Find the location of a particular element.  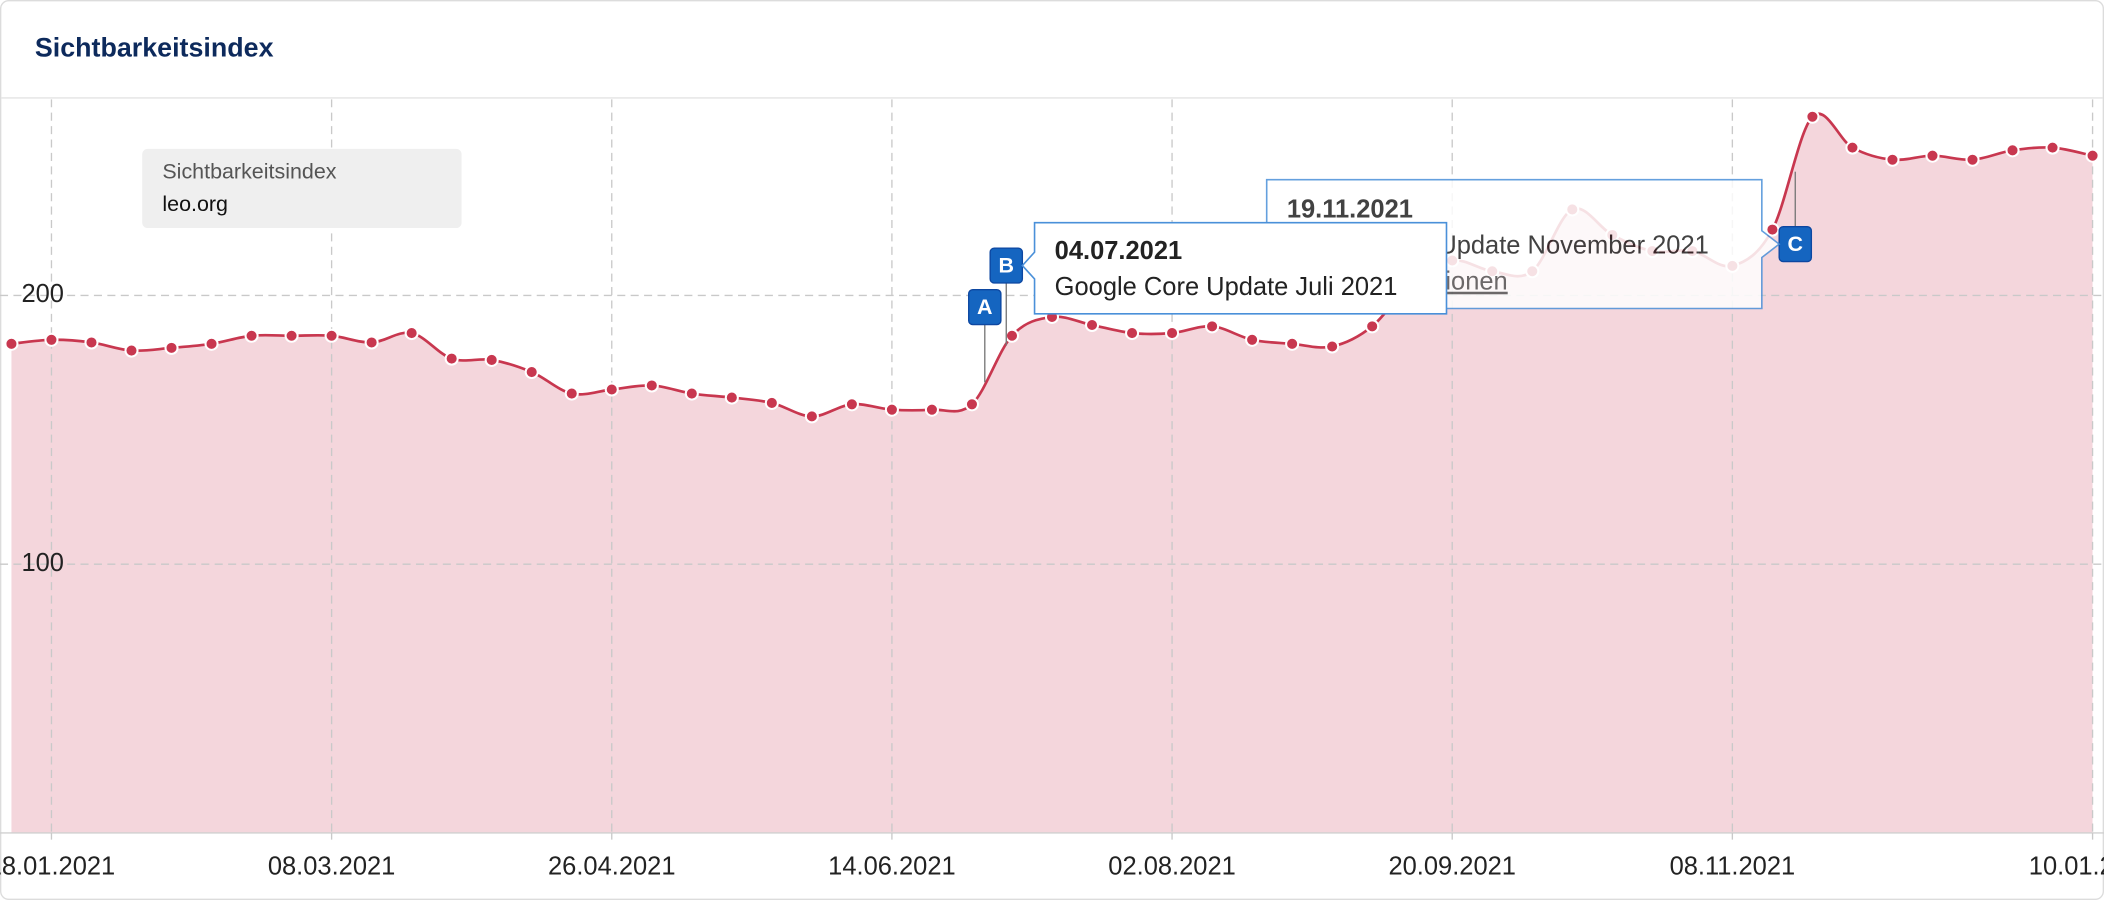

x-tick-label: 10.01.2022 is located at coordinates (2066, 867).